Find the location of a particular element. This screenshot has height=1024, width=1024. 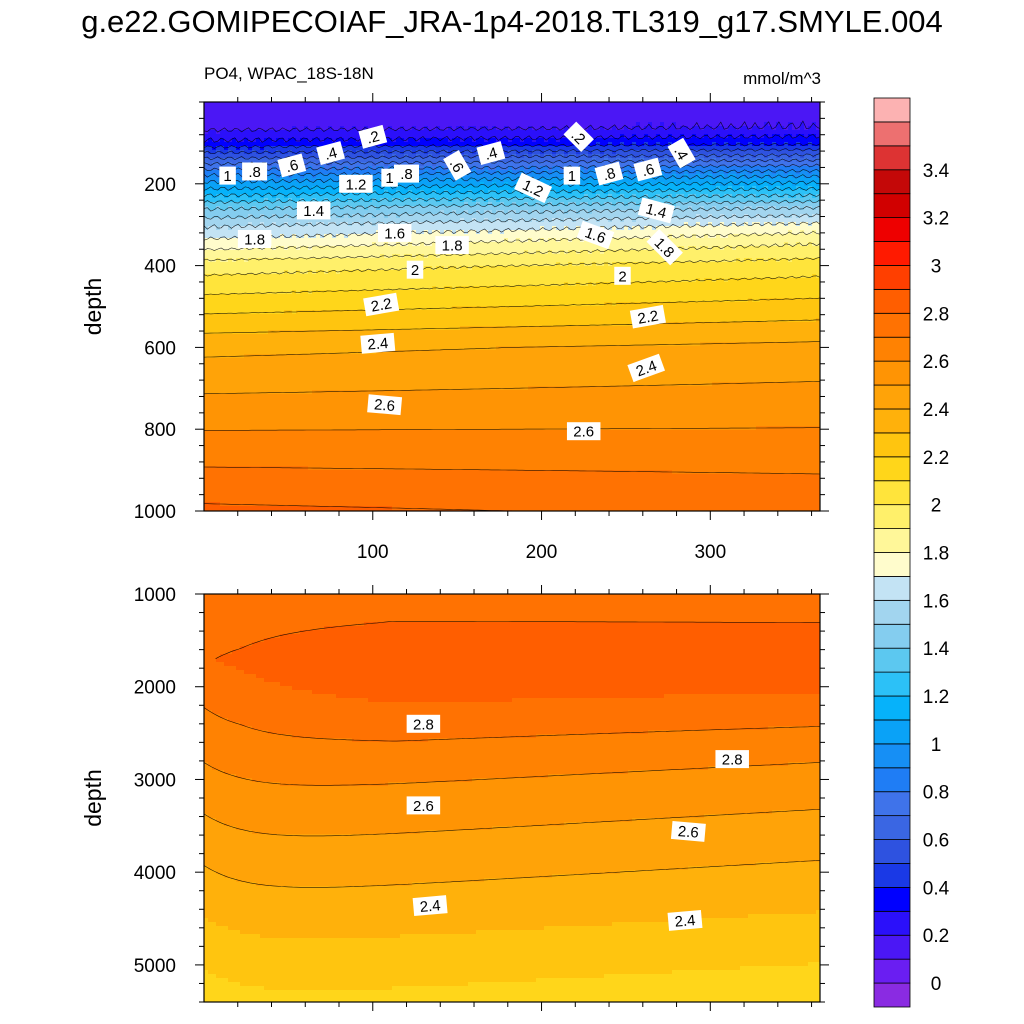

upper-contour-label: 1.2 is located at coordinates (356, 183).